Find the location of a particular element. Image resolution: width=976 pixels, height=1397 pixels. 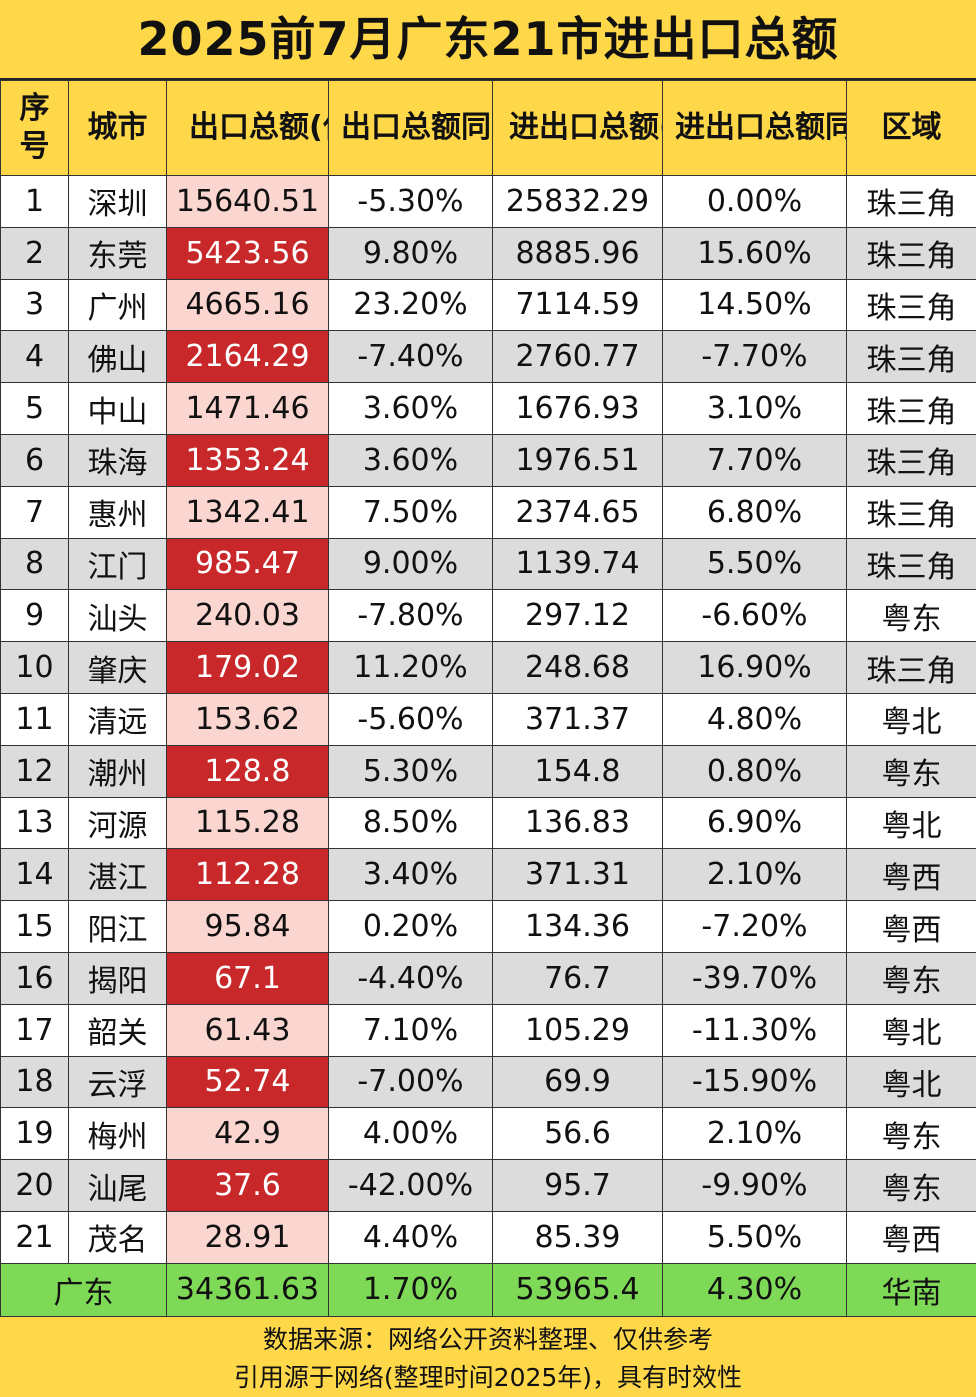

cell-total-growth: 3.10% is located at coordinates (755, 409).